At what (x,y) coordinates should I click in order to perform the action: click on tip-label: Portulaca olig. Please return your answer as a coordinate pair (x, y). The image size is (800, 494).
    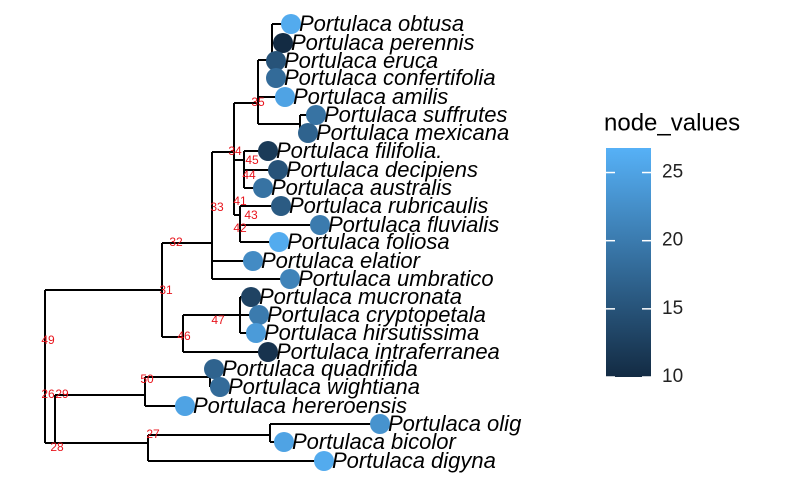
    Looking at the image, I should click on (455, 423).